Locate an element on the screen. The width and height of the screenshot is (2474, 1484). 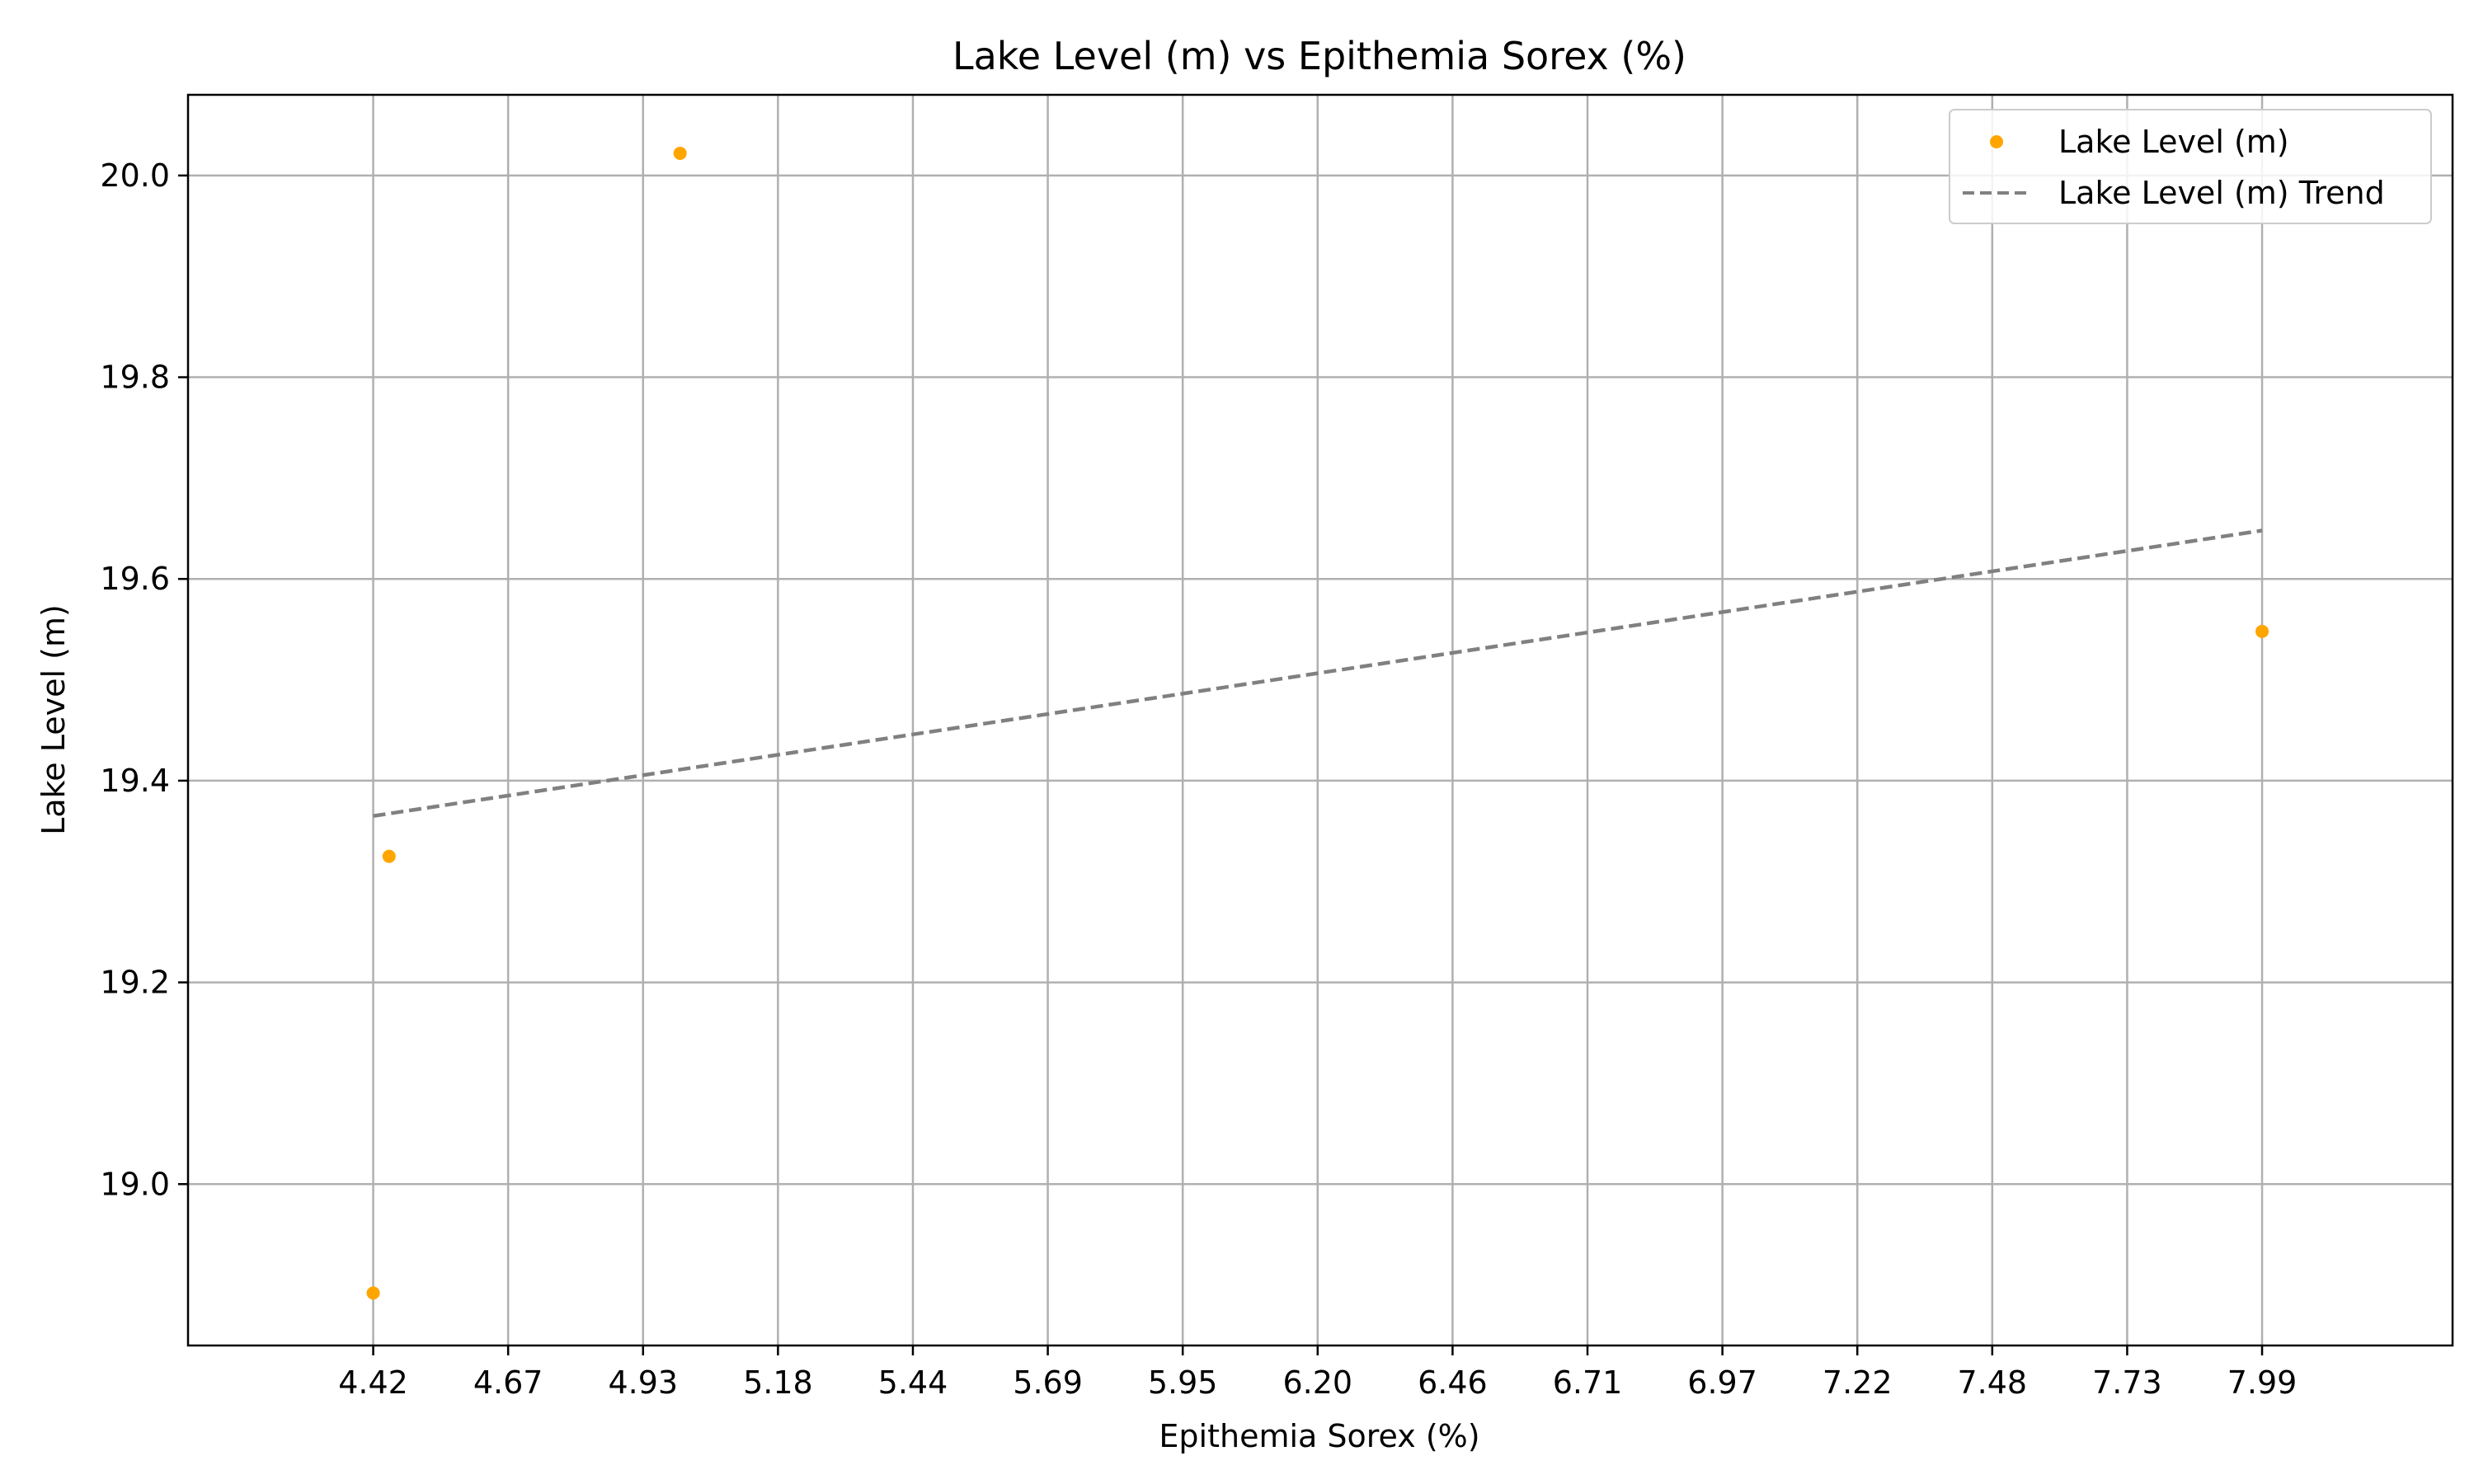
x-axis-label: Epithemia Sorex (%) is located at coordinates (1319, 1436).